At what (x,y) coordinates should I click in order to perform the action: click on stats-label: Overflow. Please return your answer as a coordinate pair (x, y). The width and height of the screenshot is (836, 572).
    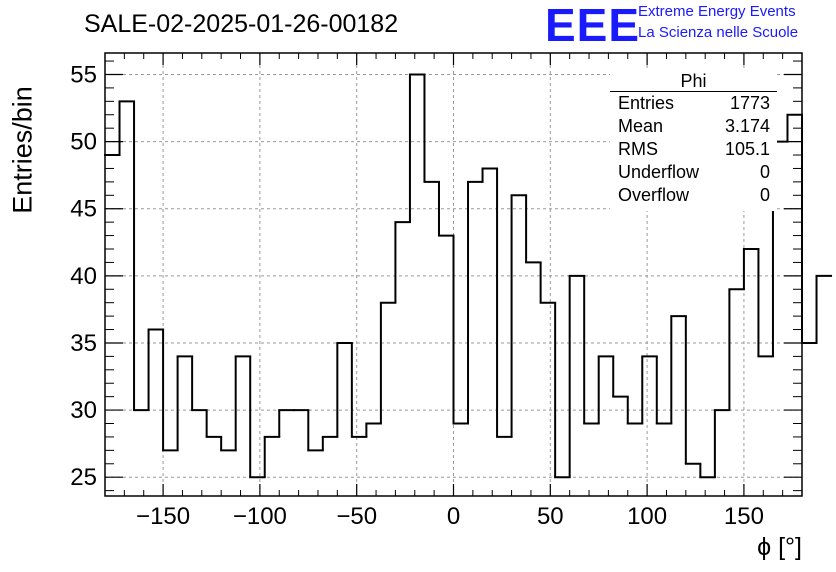
    Looking at the image, I should click on (654, 195).